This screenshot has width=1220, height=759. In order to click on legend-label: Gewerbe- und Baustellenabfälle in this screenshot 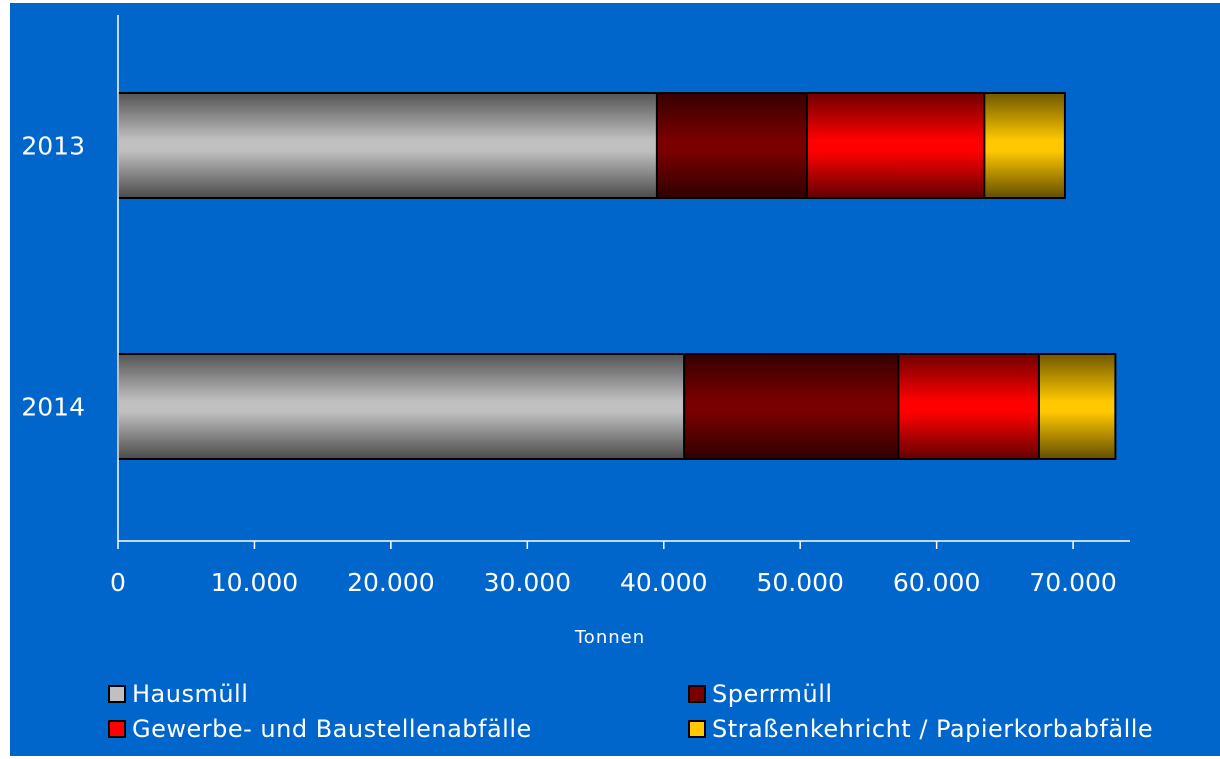, I will do `click(332, 729)`.